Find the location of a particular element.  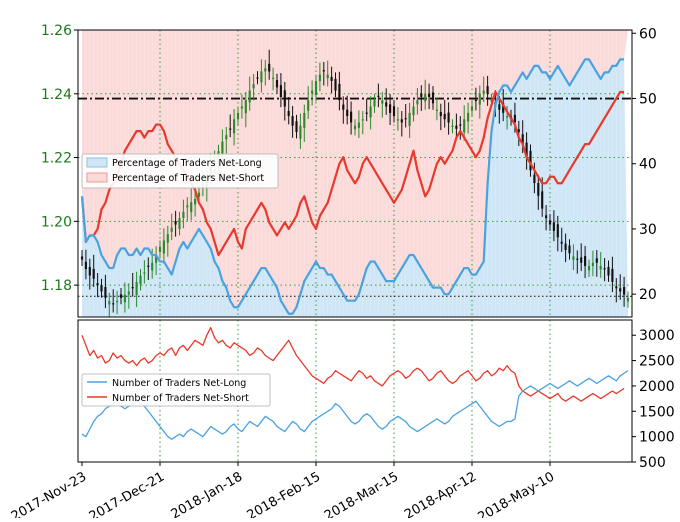

right-tick-label: 50 is located at coordinates (648, 99).